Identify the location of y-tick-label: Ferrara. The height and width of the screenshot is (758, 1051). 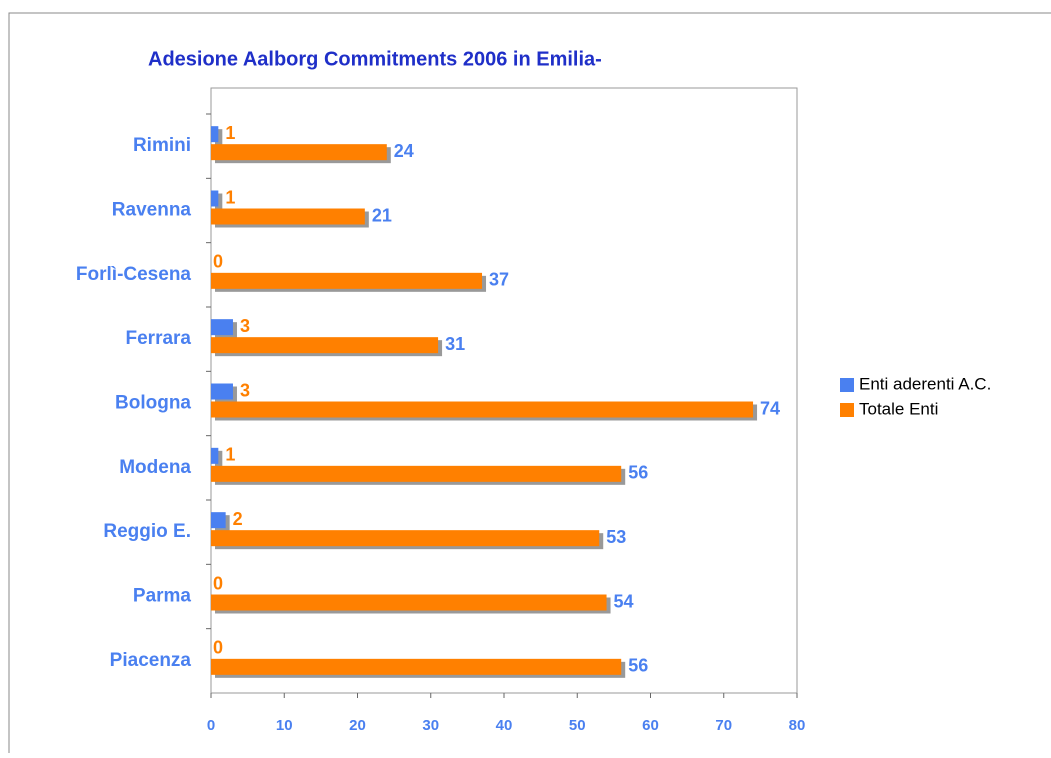
(159, 338).